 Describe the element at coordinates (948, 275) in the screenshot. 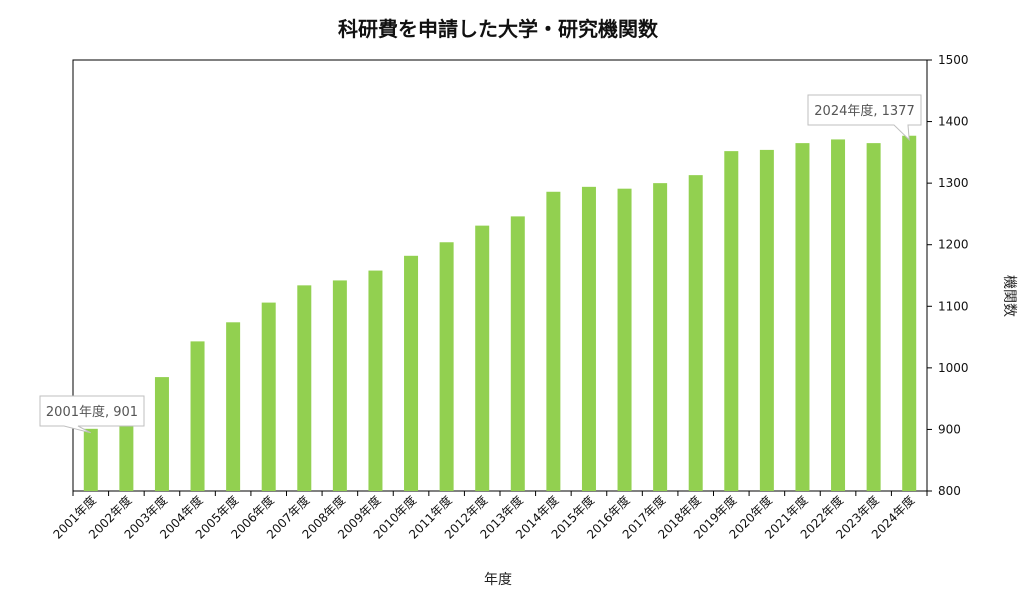

I see `y-axis: 800 900 1000 1100 1200 1300 1400 1500` at that location.